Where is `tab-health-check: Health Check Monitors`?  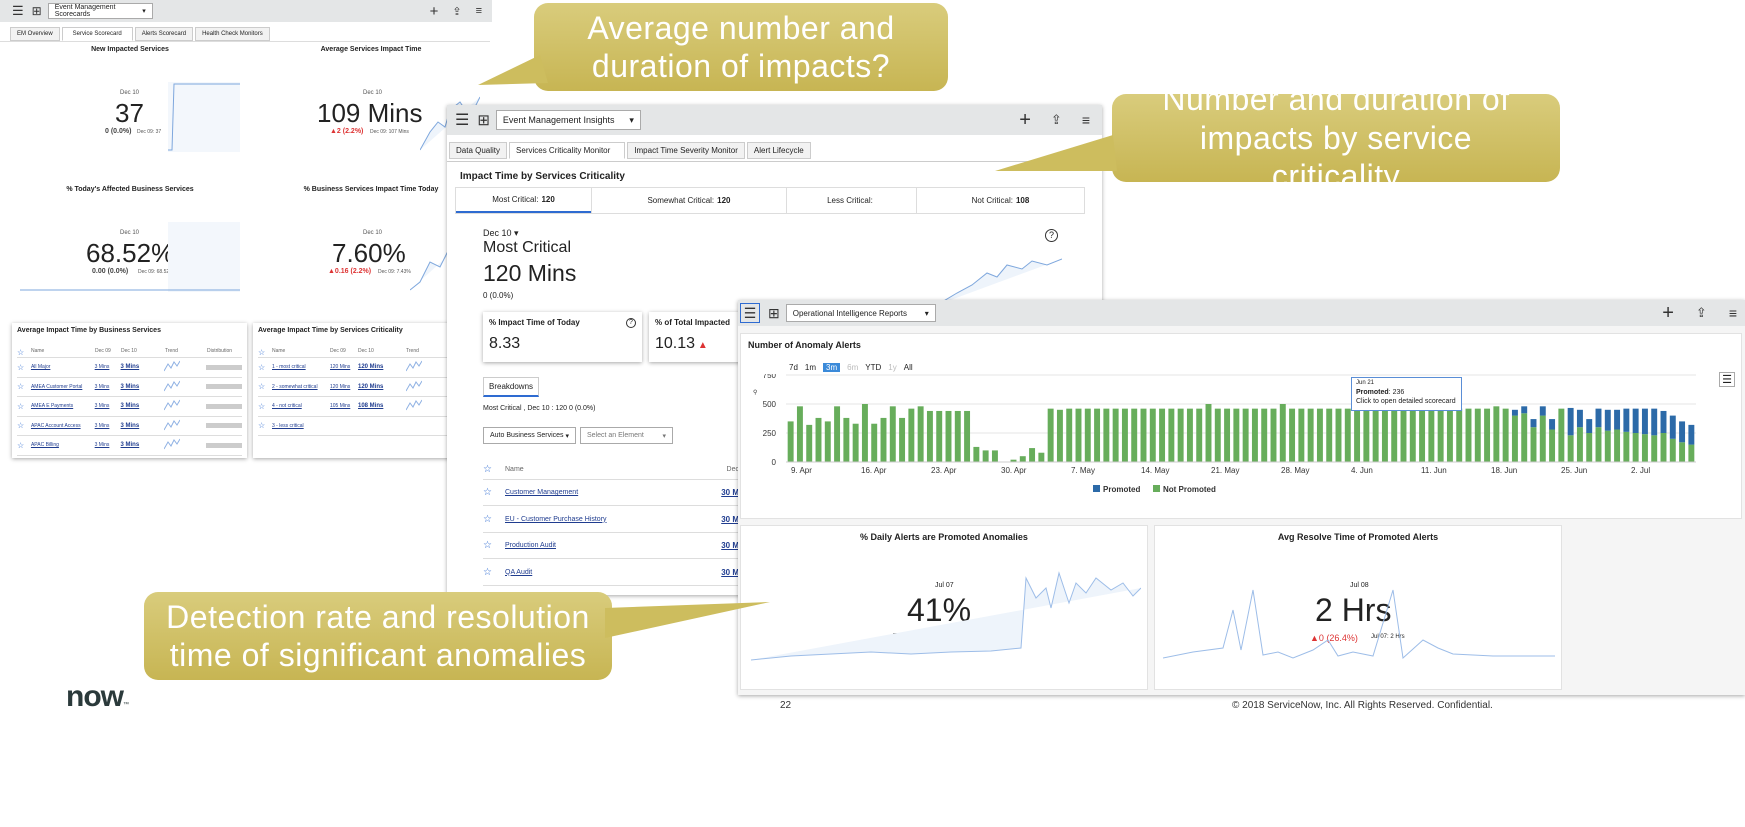 tab-health-check: Health Check Monitors is located at coordinates (232, 34).